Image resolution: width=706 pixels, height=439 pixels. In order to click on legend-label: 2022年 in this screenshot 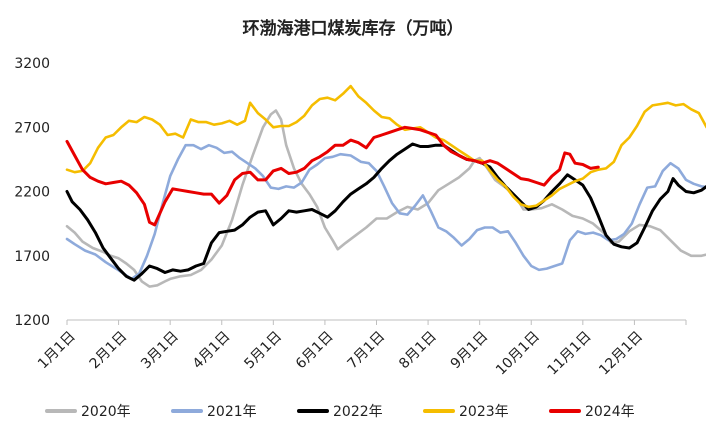, I will do `click(358, 412)`.